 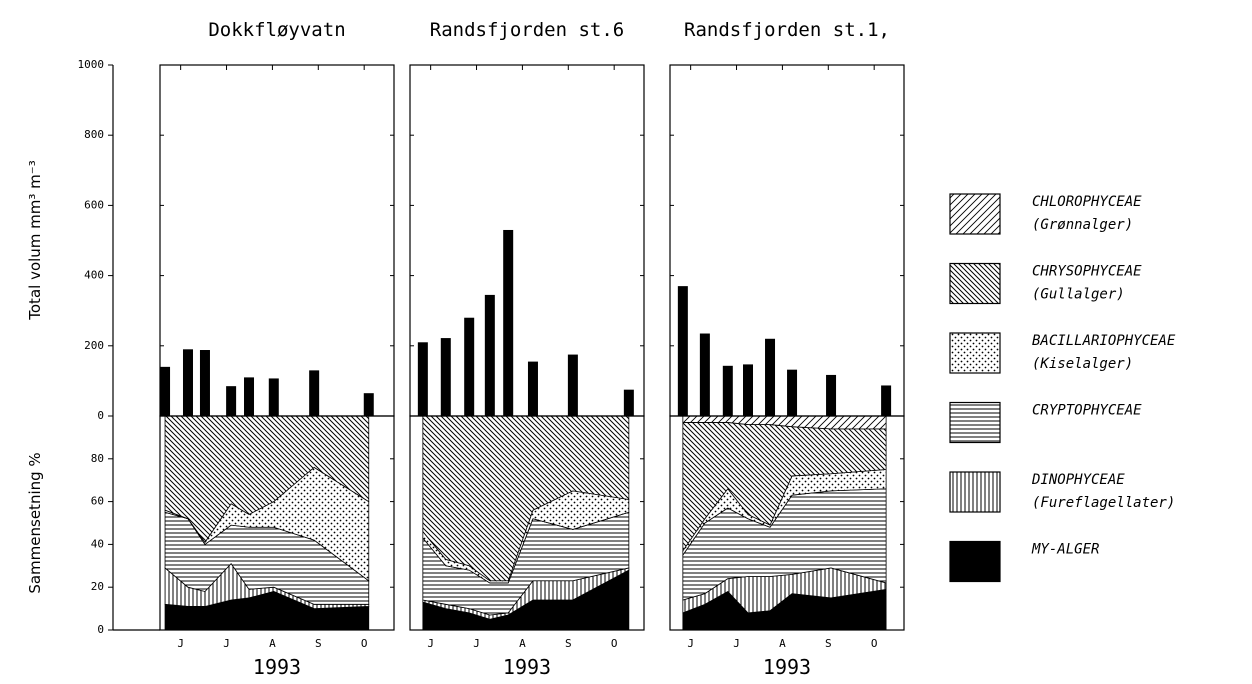 What do you see at coordinates (1104, 341) in the screenshot?
I see `legend-name: BACILLARIOPHYCEAE` at bounding box center [1104, 341].